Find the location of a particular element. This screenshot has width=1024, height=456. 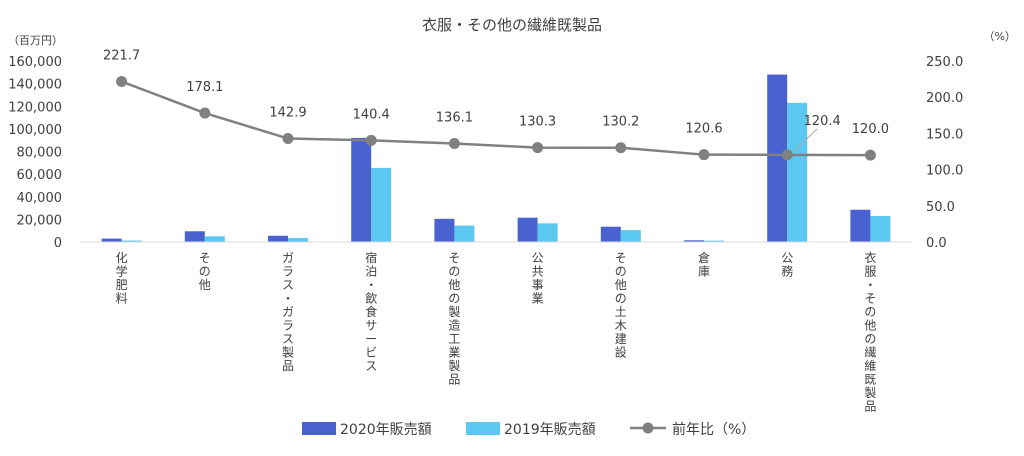

data-label: 120.4 is located at coordinates (822, 121).